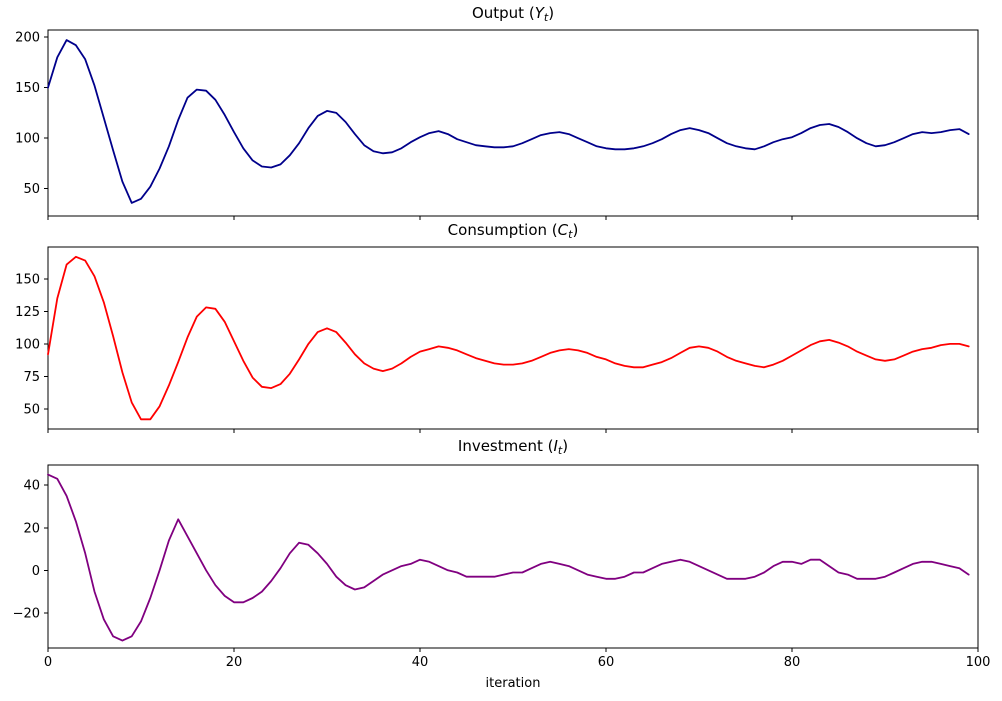 The image size is (1002, 701). What do you see at coordinates (606, 662) in the screenshot?
I see `x-tick-label: 60` at bounding box center [606, 662].